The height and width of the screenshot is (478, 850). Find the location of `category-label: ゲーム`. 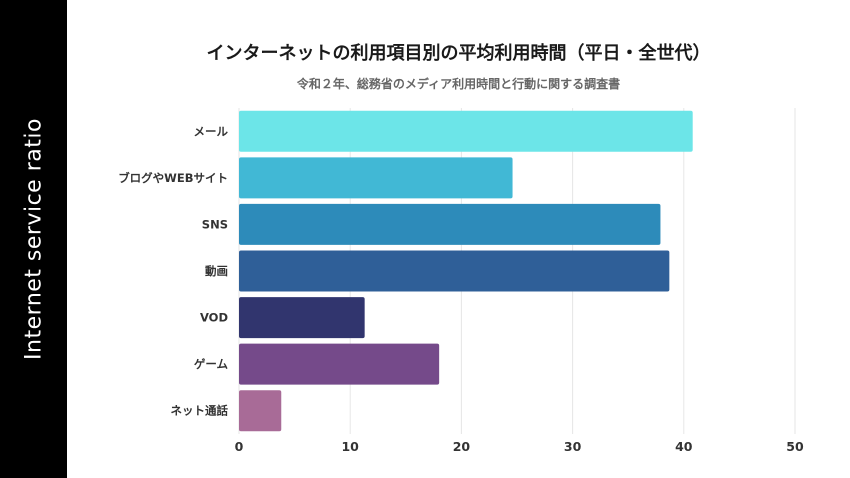

category-label: ゲーム is located at coordinates (211, 364).